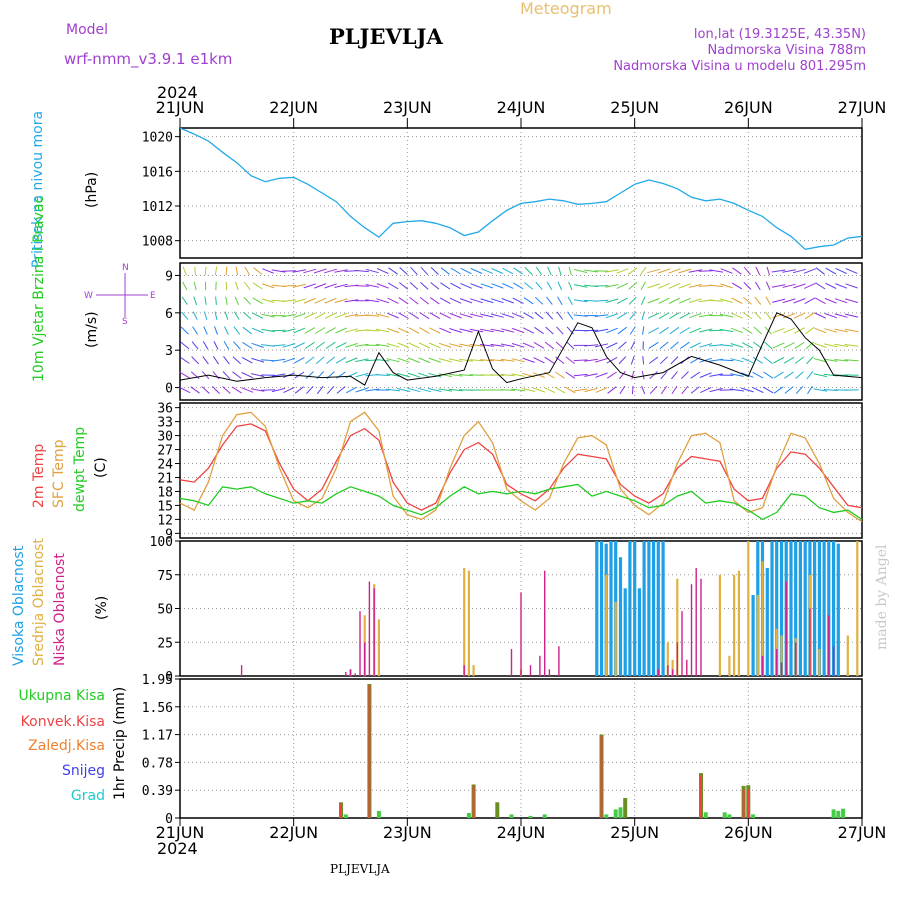 The width and height of the screenshot is (900, 900). What do you see at coordinates (521, 467) in the screenshot?
I see `temp-2m-line` at bounding box center [521, 467].